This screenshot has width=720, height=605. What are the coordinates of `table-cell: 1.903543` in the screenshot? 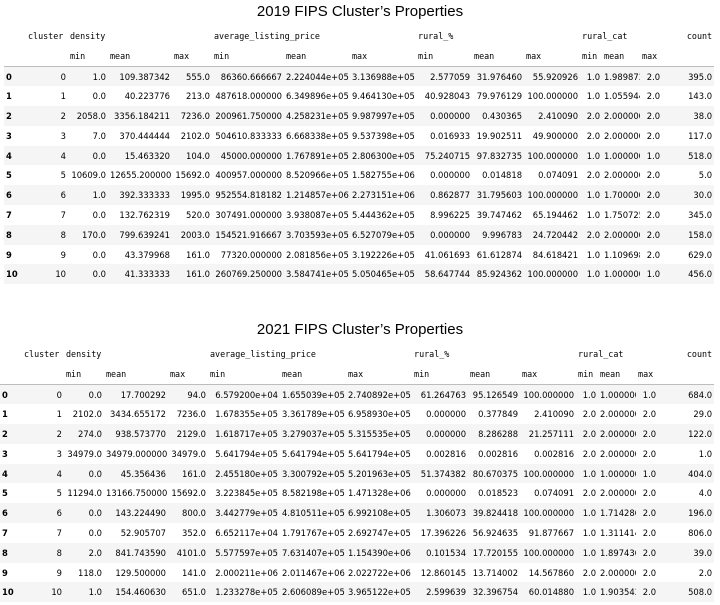 It's located at (618, 592).